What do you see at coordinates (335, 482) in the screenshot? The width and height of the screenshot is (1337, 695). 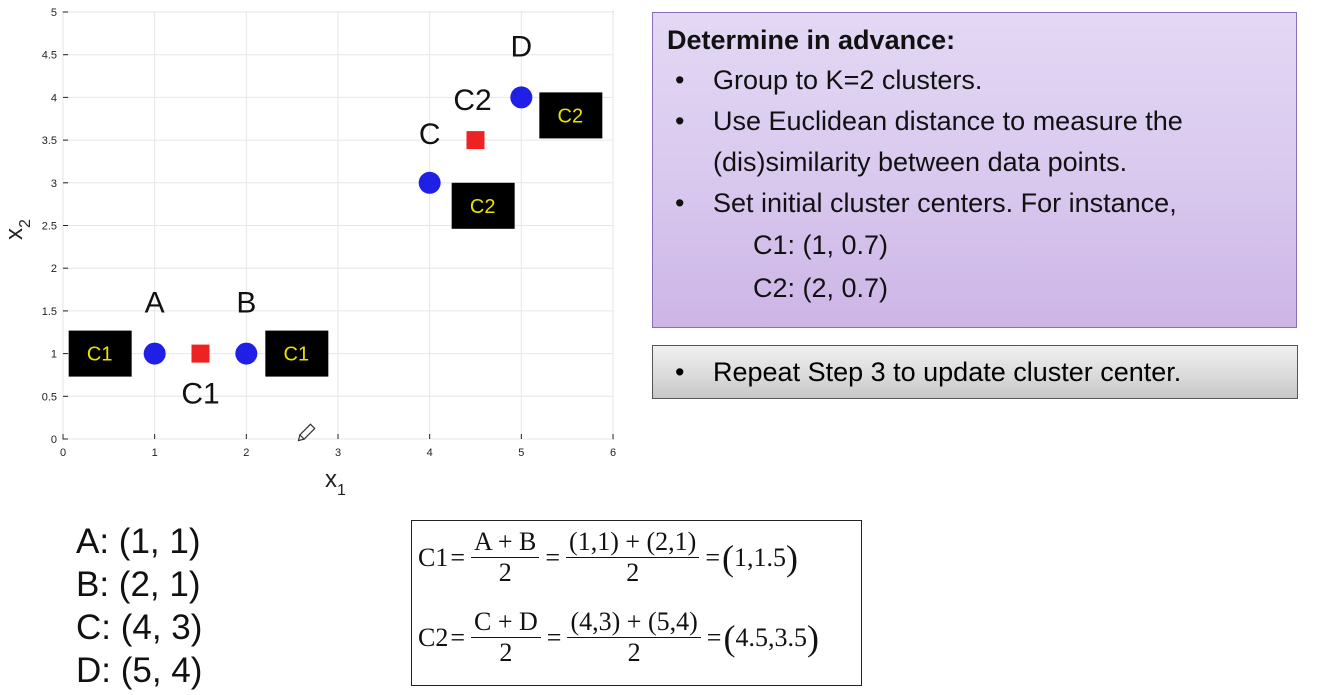 I see `x-axis-label: x1` at bounding box center [335, 482].